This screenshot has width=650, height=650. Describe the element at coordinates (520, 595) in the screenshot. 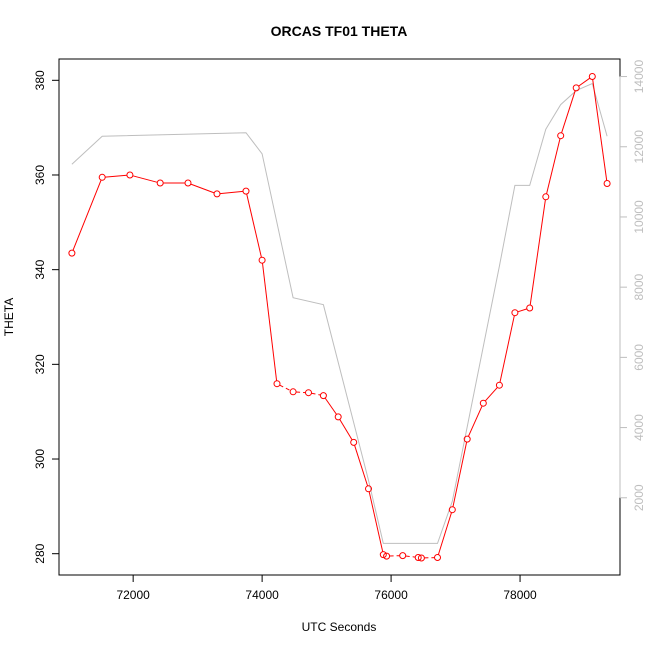

I see `x-tick-label: 78000` at that location.